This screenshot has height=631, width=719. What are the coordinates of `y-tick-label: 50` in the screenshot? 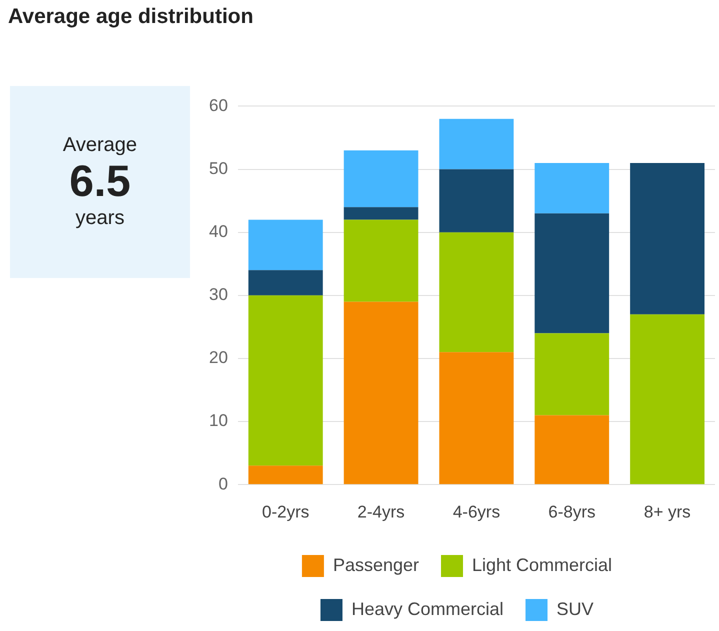 It's located at (218, 168).